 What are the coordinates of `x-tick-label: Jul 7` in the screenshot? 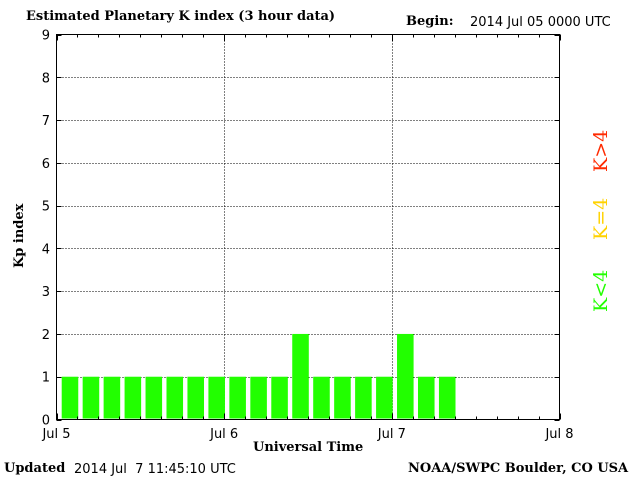 It's located at (391, 434).